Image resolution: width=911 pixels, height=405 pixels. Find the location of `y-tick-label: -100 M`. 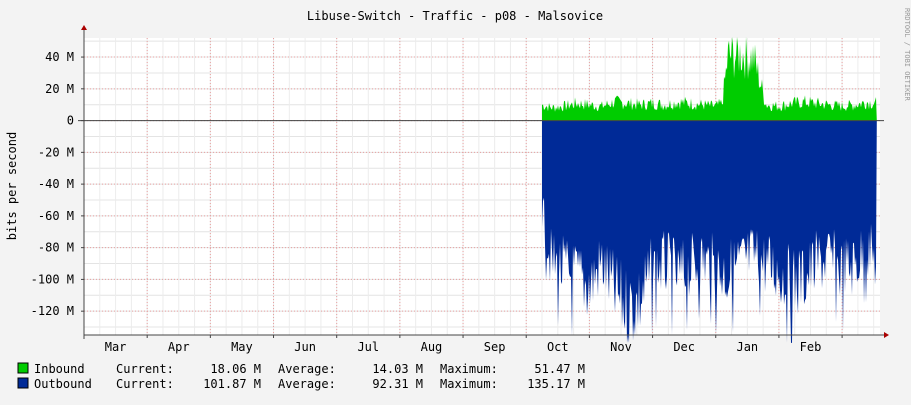

y-tick-label: -100 M is located at coordinates (52, 279).